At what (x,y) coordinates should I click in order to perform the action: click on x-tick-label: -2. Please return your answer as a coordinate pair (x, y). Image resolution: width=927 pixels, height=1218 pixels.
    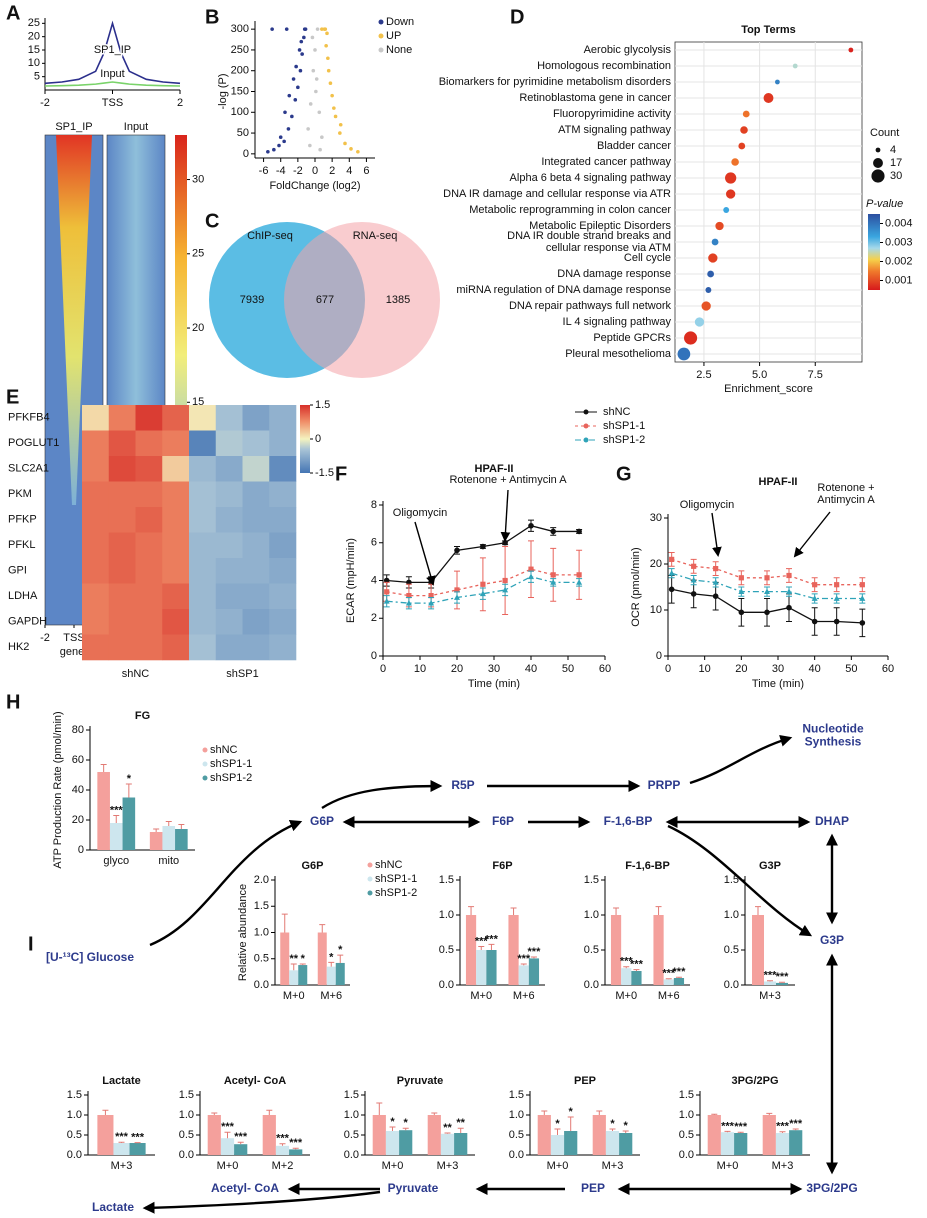
    Looking at the image, I should click on (298, 171).